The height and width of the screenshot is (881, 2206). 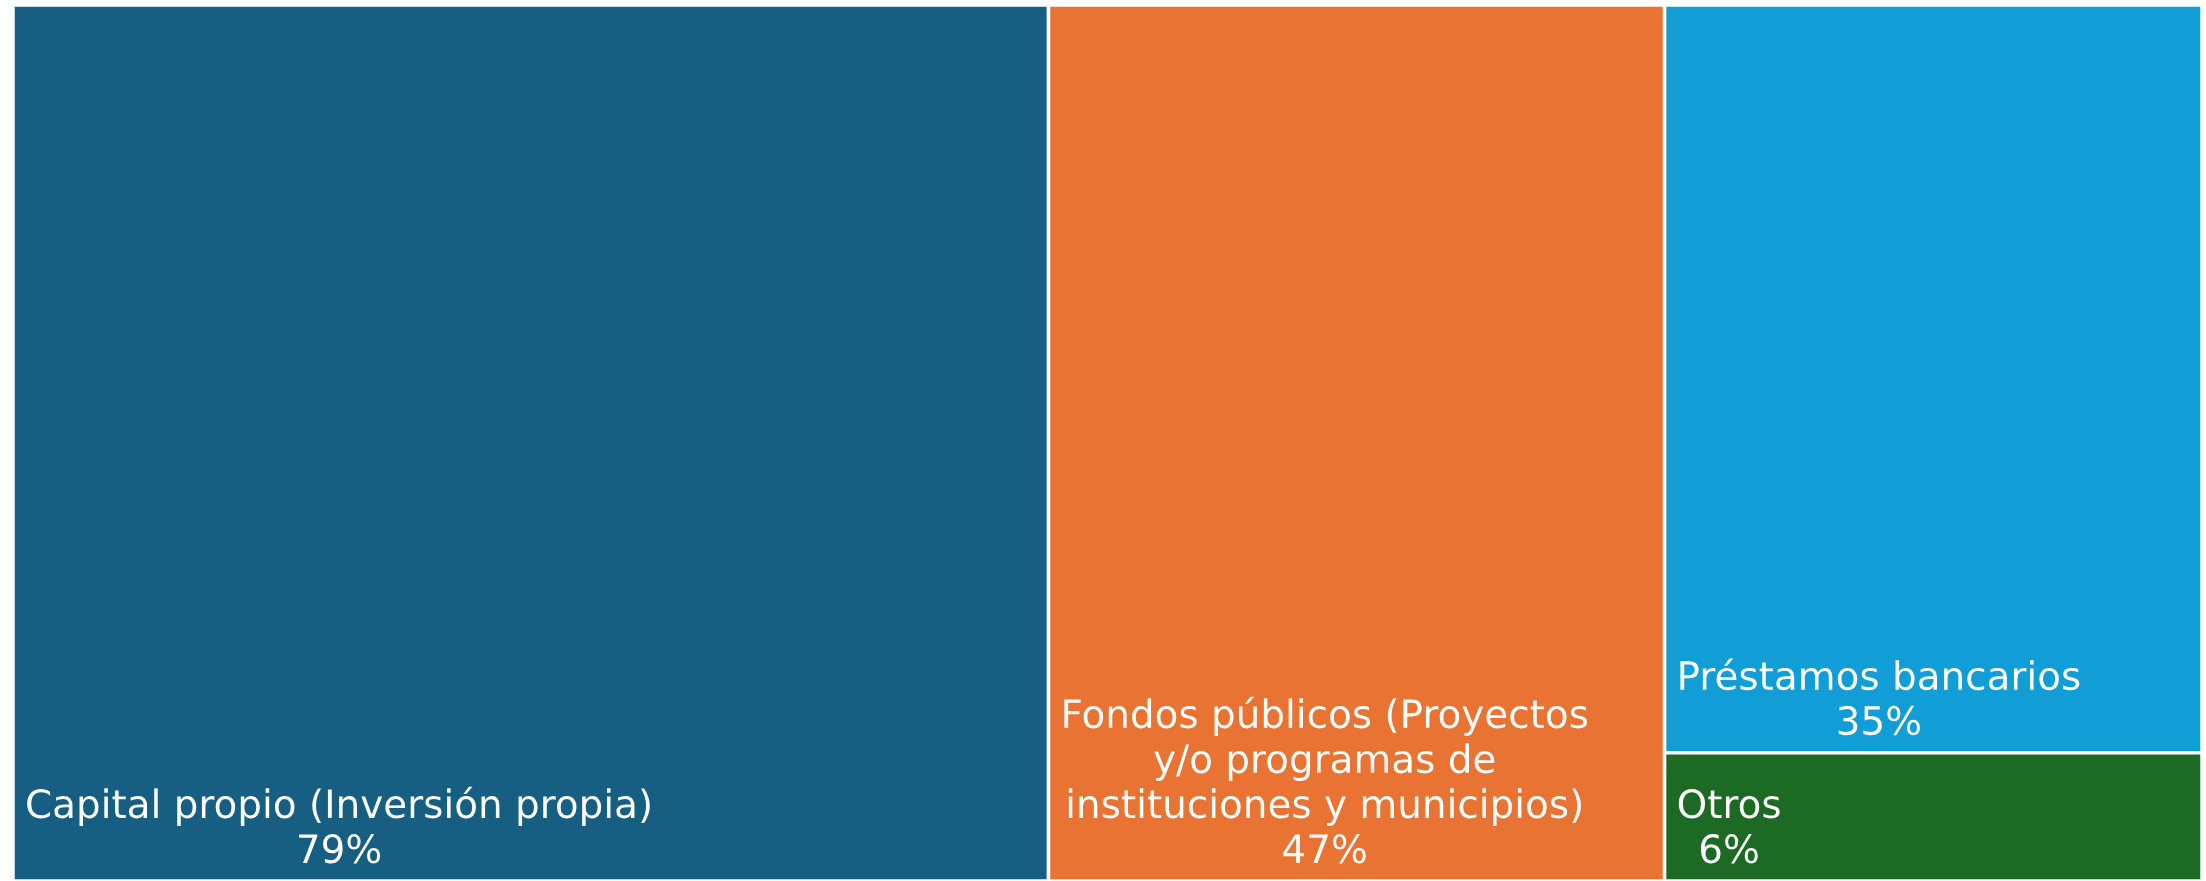 I want to click on category-label: Préstamos bancarios, so click(x=1880, y=674).